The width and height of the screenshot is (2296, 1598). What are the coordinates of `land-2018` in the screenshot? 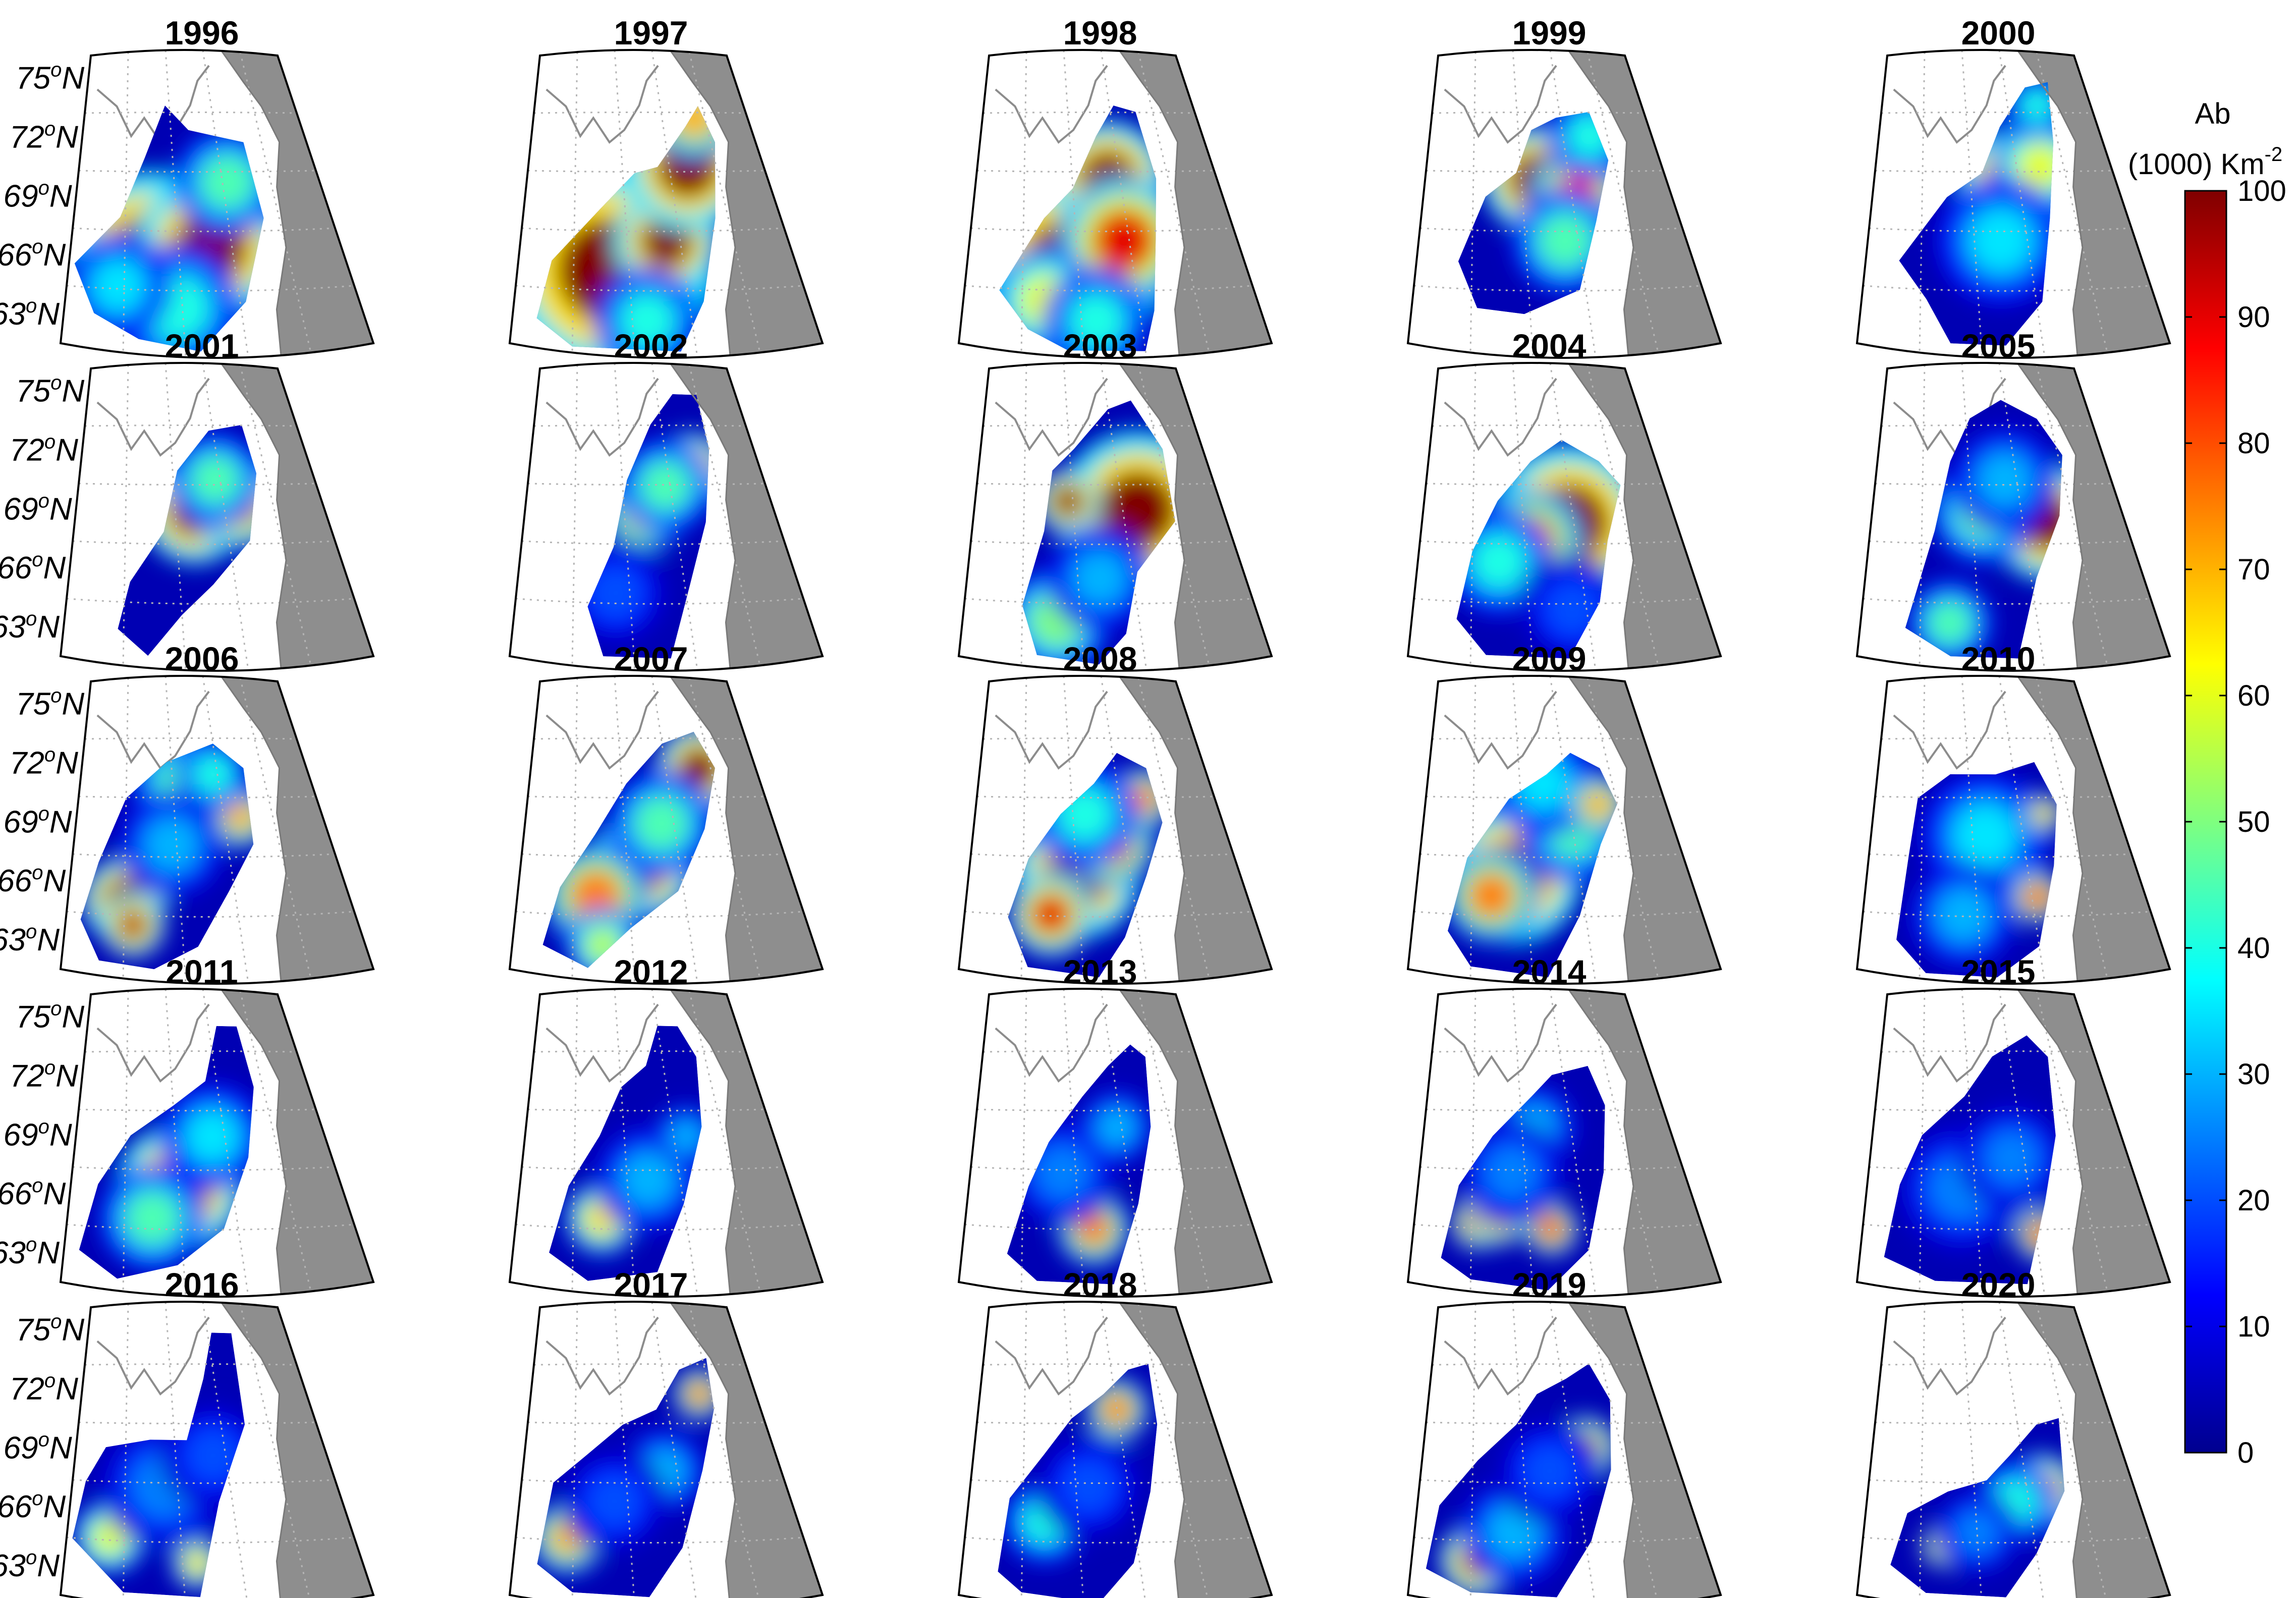 It's located at (1196, 1450).